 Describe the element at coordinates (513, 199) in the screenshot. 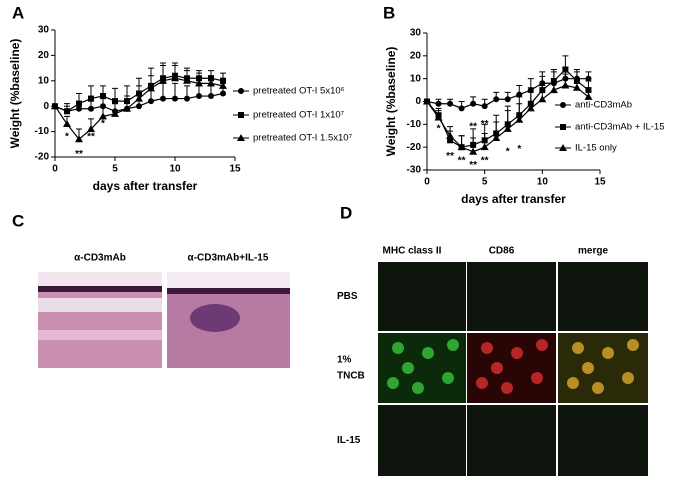

I see `x-axis-label: days after transfer` at that location.